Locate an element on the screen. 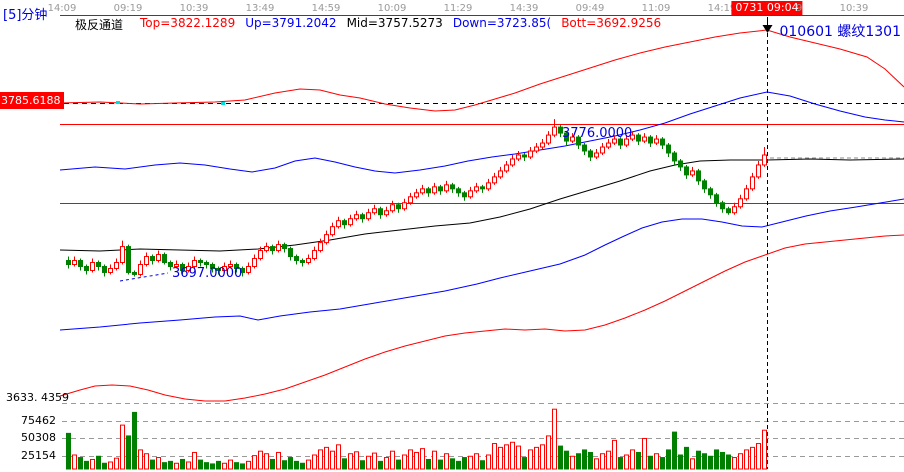  contract-label: 010601 螺纹1301 is located at coordinates (840, 32).